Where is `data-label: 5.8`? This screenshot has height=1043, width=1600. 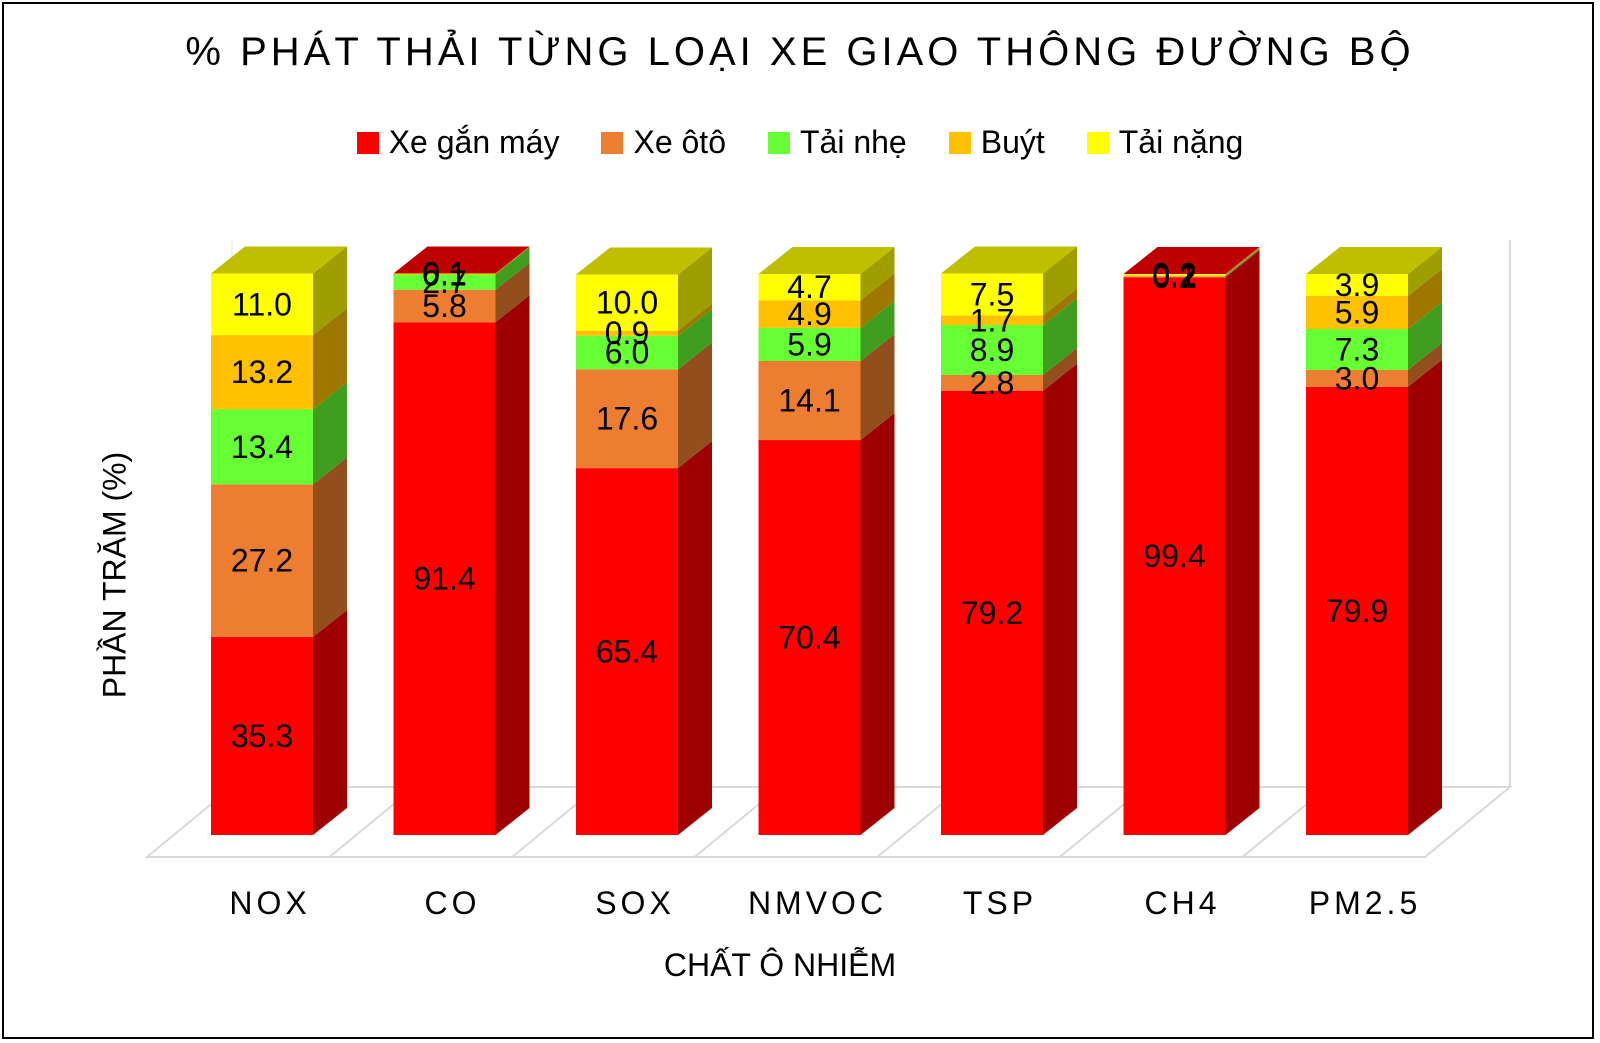 data-label: 5.8 is located at coordinates (444, 306).